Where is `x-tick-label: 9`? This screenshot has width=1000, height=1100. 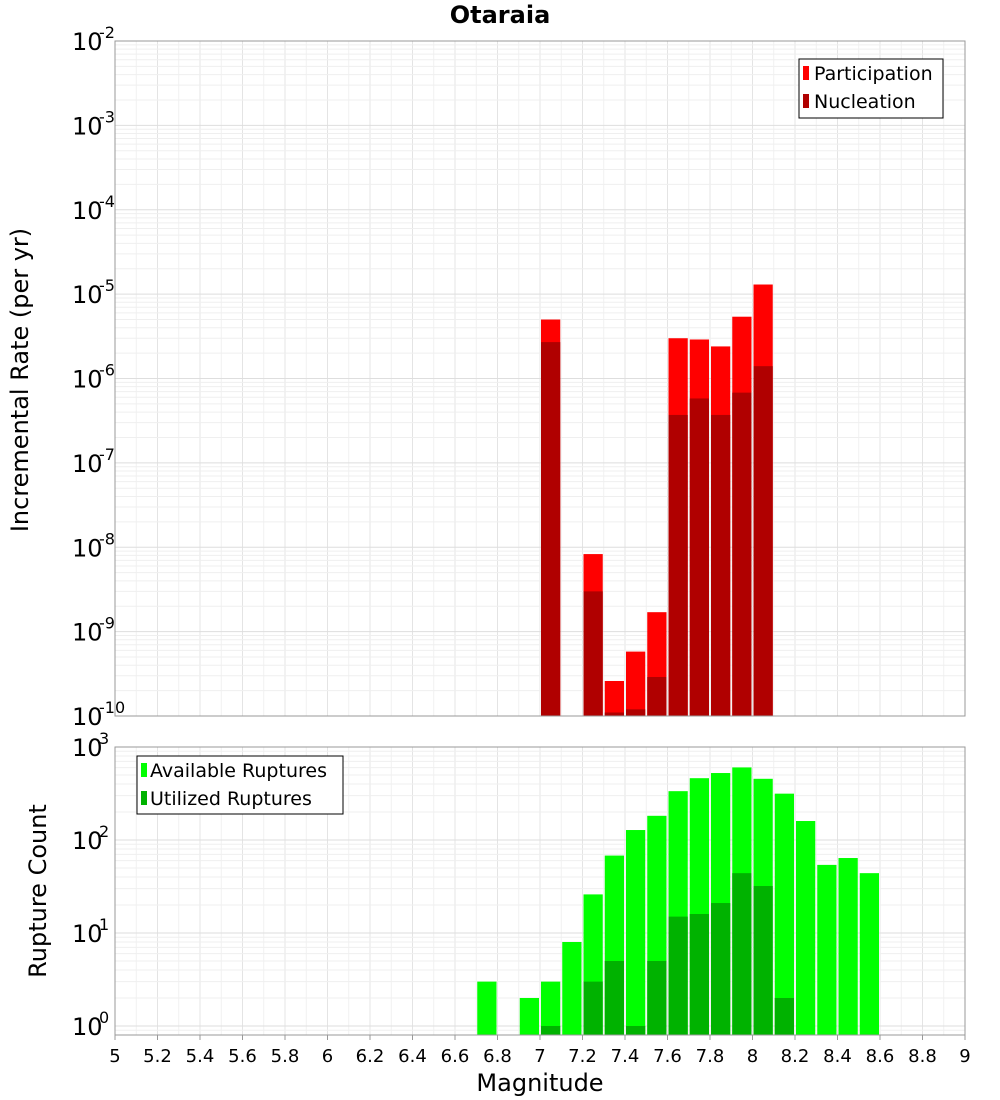
x-tick-label: 9 is located at coordinates (964, 1056).